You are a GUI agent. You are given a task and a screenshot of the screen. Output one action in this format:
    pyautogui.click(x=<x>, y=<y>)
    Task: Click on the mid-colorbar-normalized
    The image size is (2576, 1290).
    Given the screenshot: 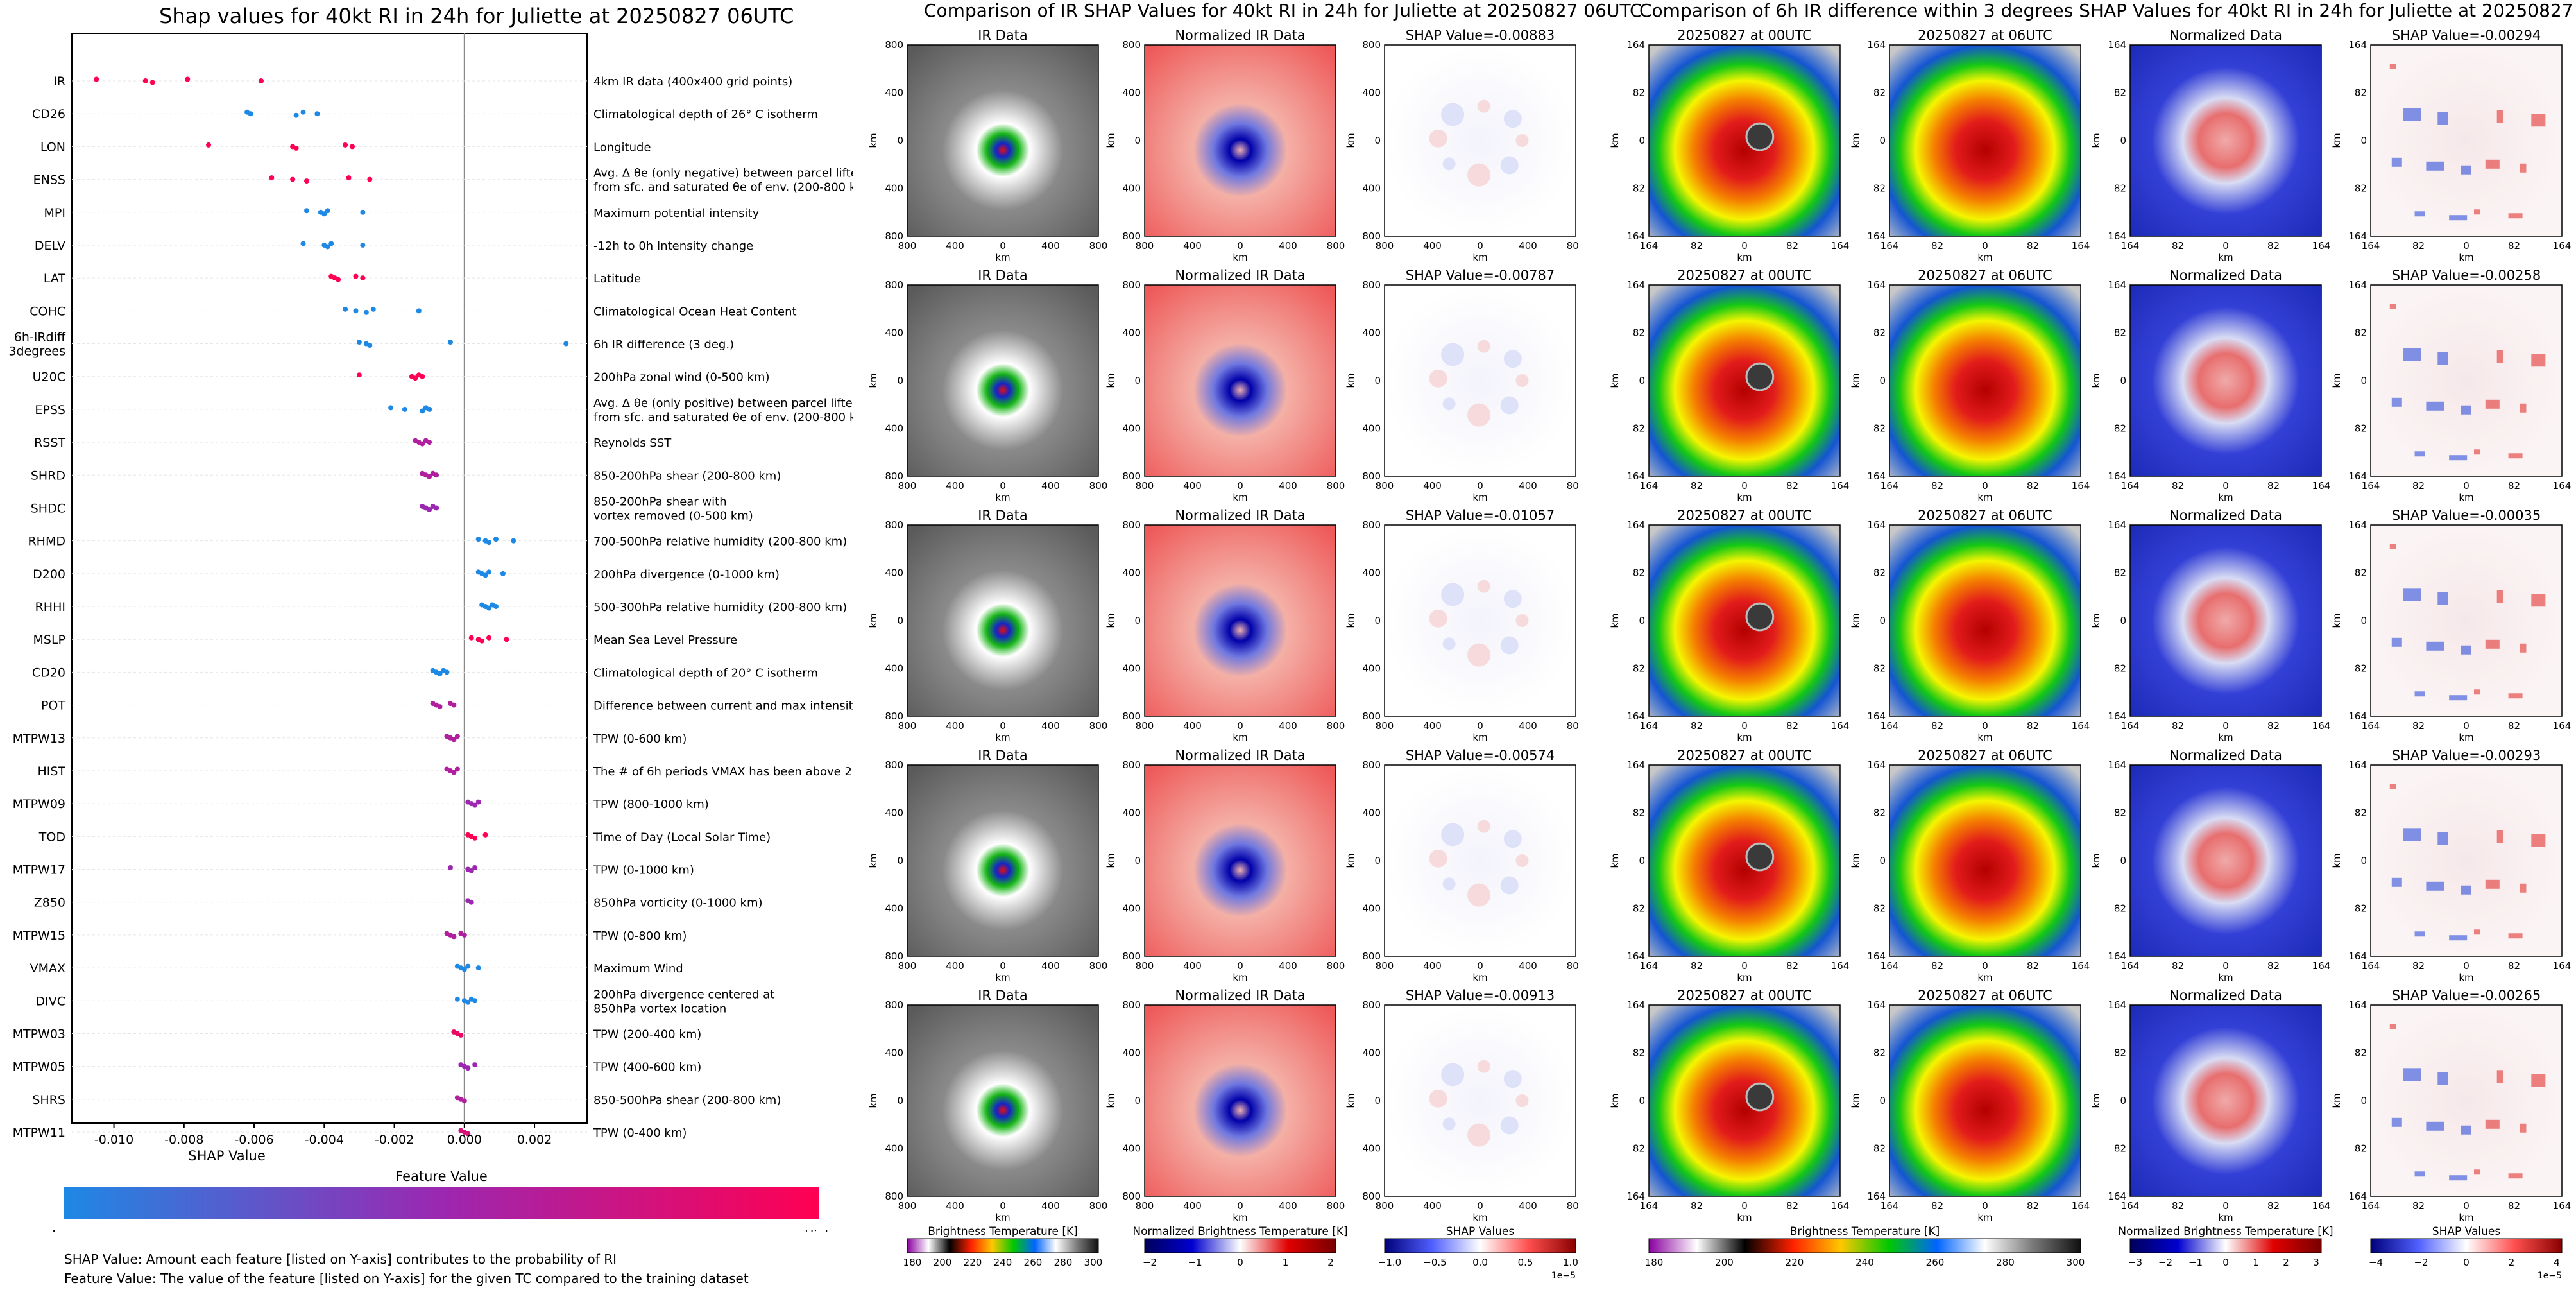 What is the action you would take?
    pyautogui.click(x=1240, y=1245)
    